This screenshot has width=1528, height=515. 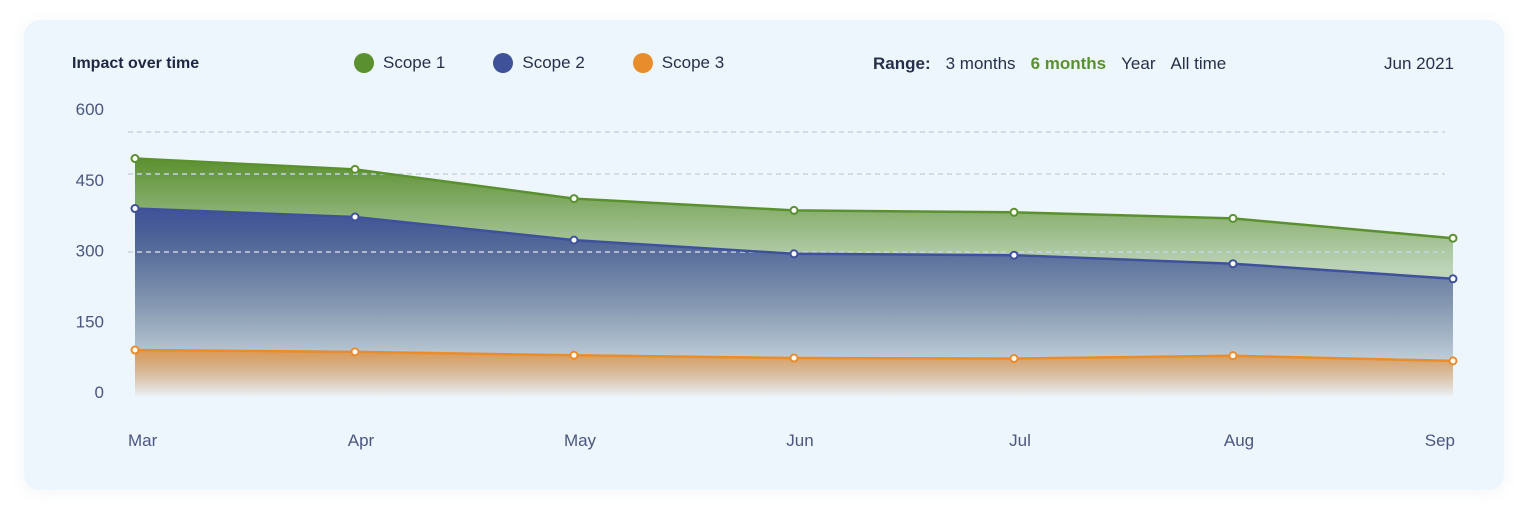 What do you see at coordinates (364, 63) in the screenshot?
I see `scope-1-dot-icon` at bounding box center [364, 63].